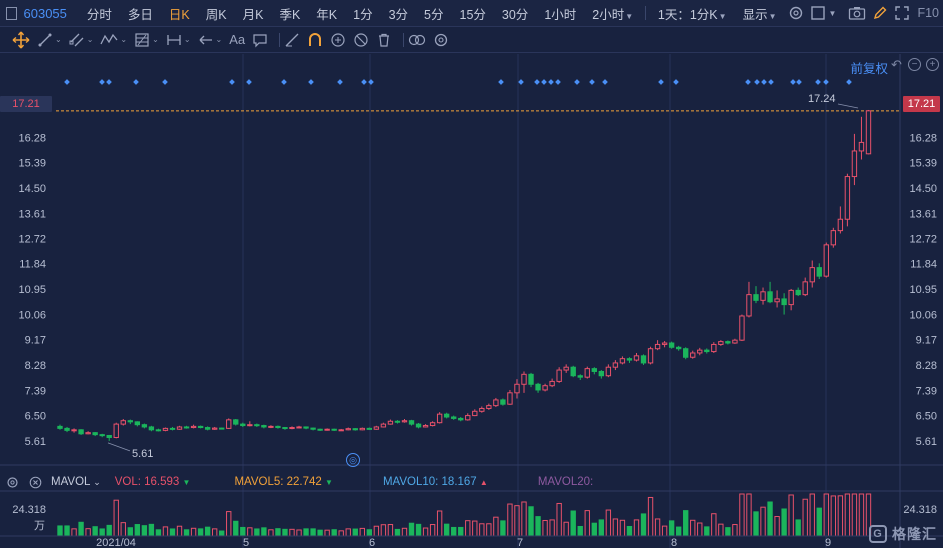 Image resolution: width=943 pixels, height=548 pixels. Describe the element at coordinates (260, 40) in the screenshot. I see `comment-tool-icon` at that location.